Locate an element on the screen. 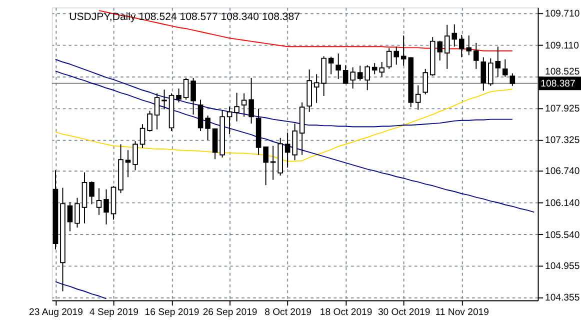 This screenshot has height=326, width=581. x-tick-label: 30 Oct 2019 is located at coordinates (404, 312).